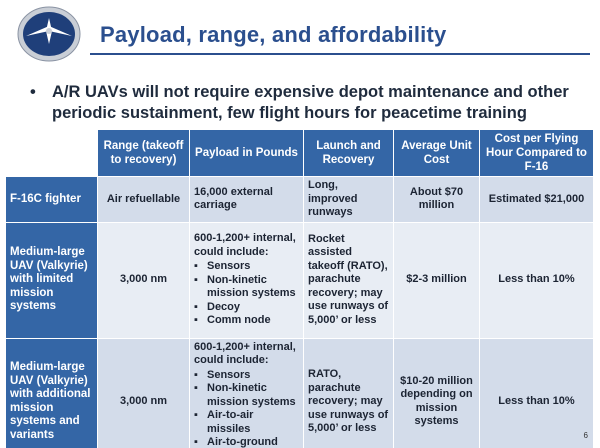  What do you see at coordinates (536, 153) in the screenshot?
I see `header-cost-per-hour: Cost per Flying Hour Compared to F-16` at bounding box center [536, 153].